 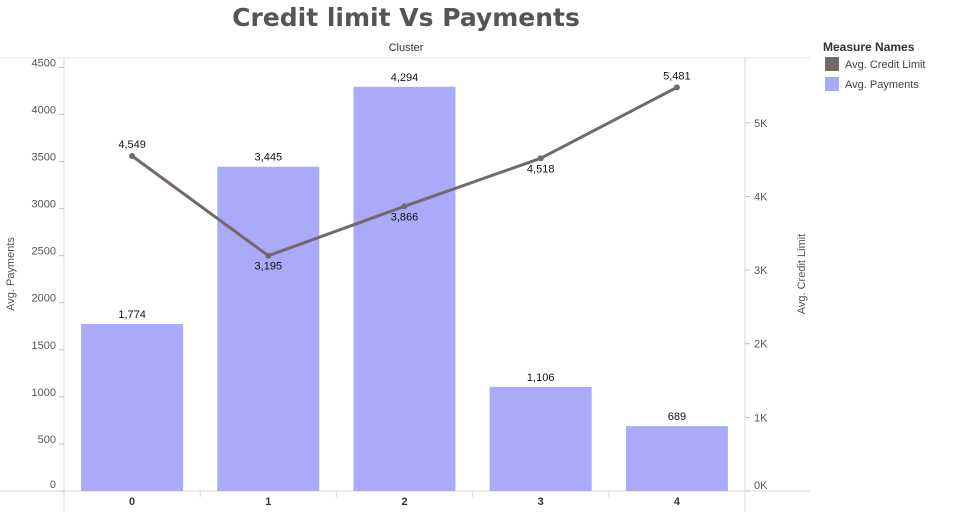 I want to click on left-tick-label: 500, so click(x=47, y=440).